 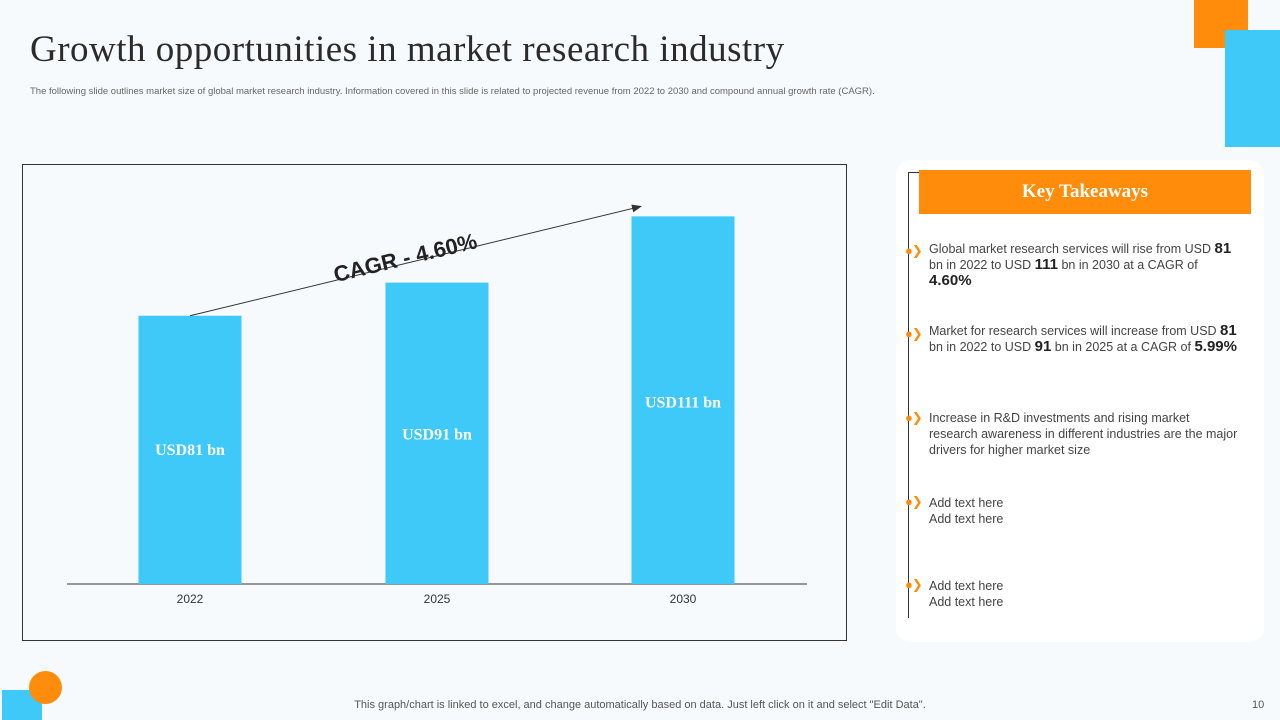 I want to click on takeaway-value: 91, so click(x=1043, y=346).